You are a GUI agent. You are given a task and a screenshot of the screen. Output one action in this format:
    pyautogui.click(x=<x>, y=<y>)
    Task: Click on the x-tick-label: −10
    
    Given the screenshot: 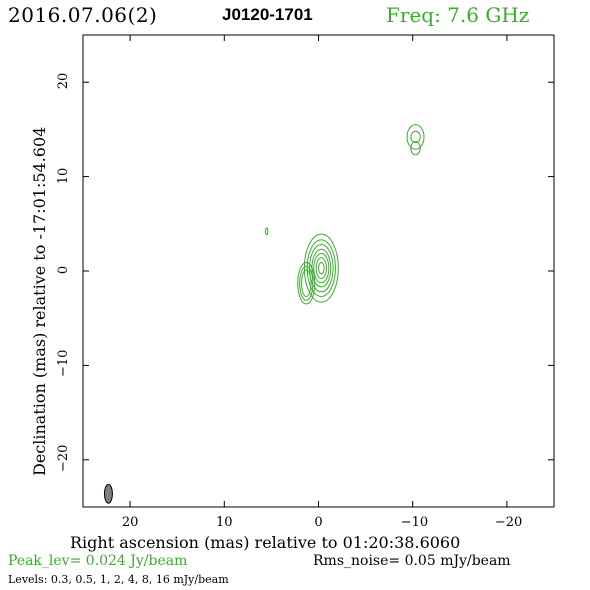 What is the action you would take?
    pyautogui.click(x=414, y=522)
    